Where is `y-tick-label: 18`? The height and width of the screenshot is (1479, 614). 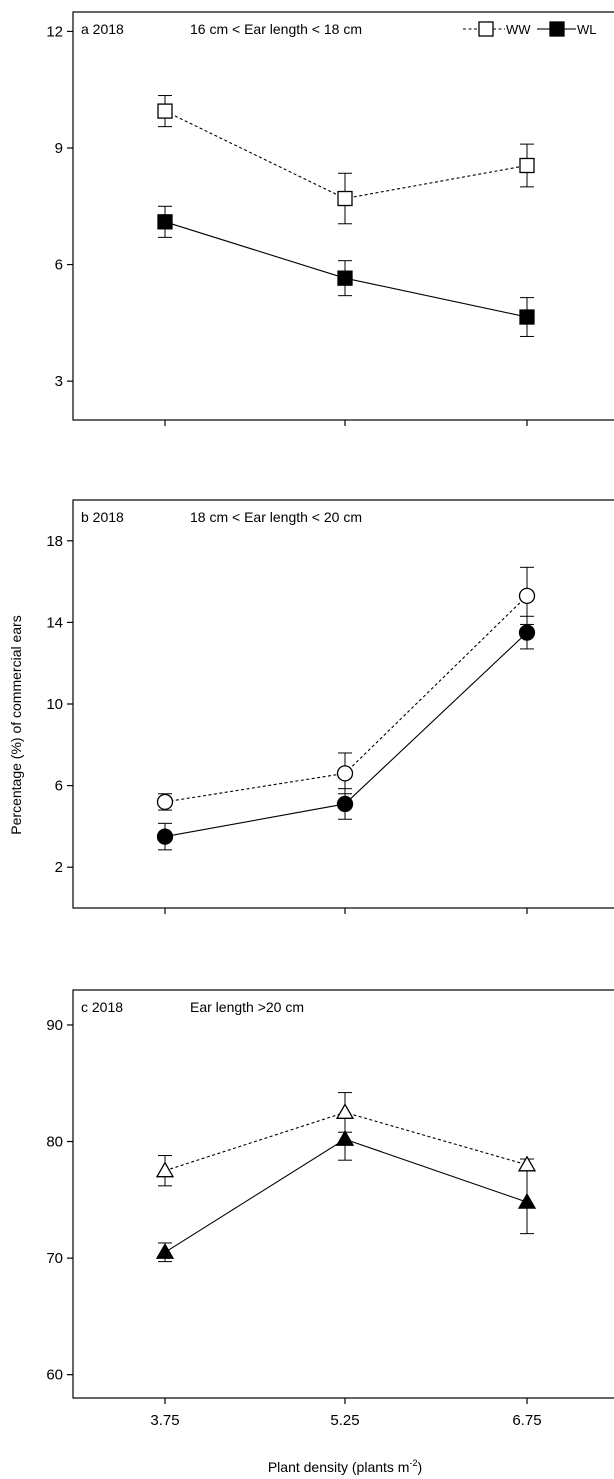 y-tick-label: 18 is located at coordinates (54, 541).